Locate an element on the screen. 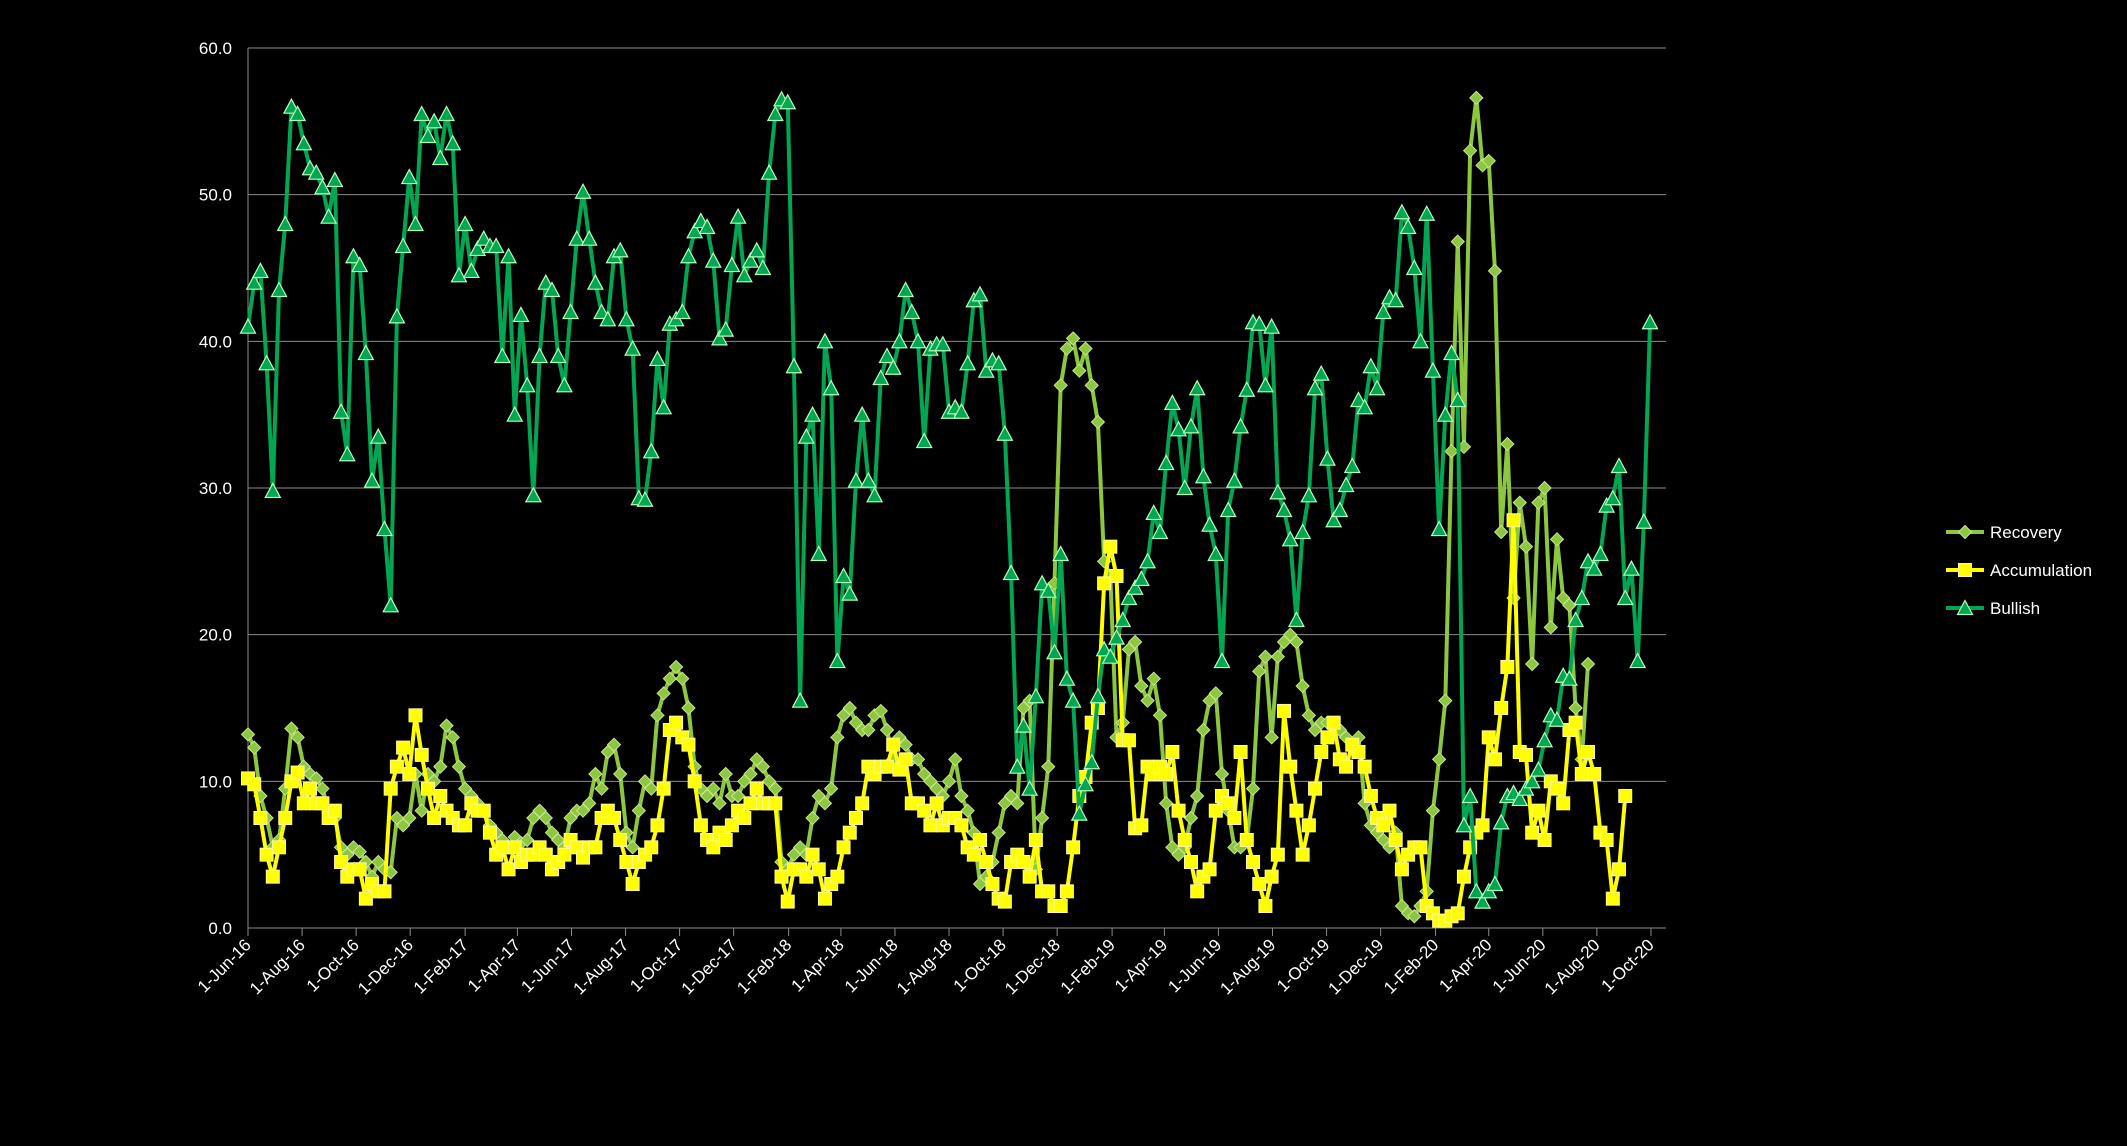 This screenshot has height=1146, width=2127. y-tick-label: 20.0 is located at coordinates (215, 635).